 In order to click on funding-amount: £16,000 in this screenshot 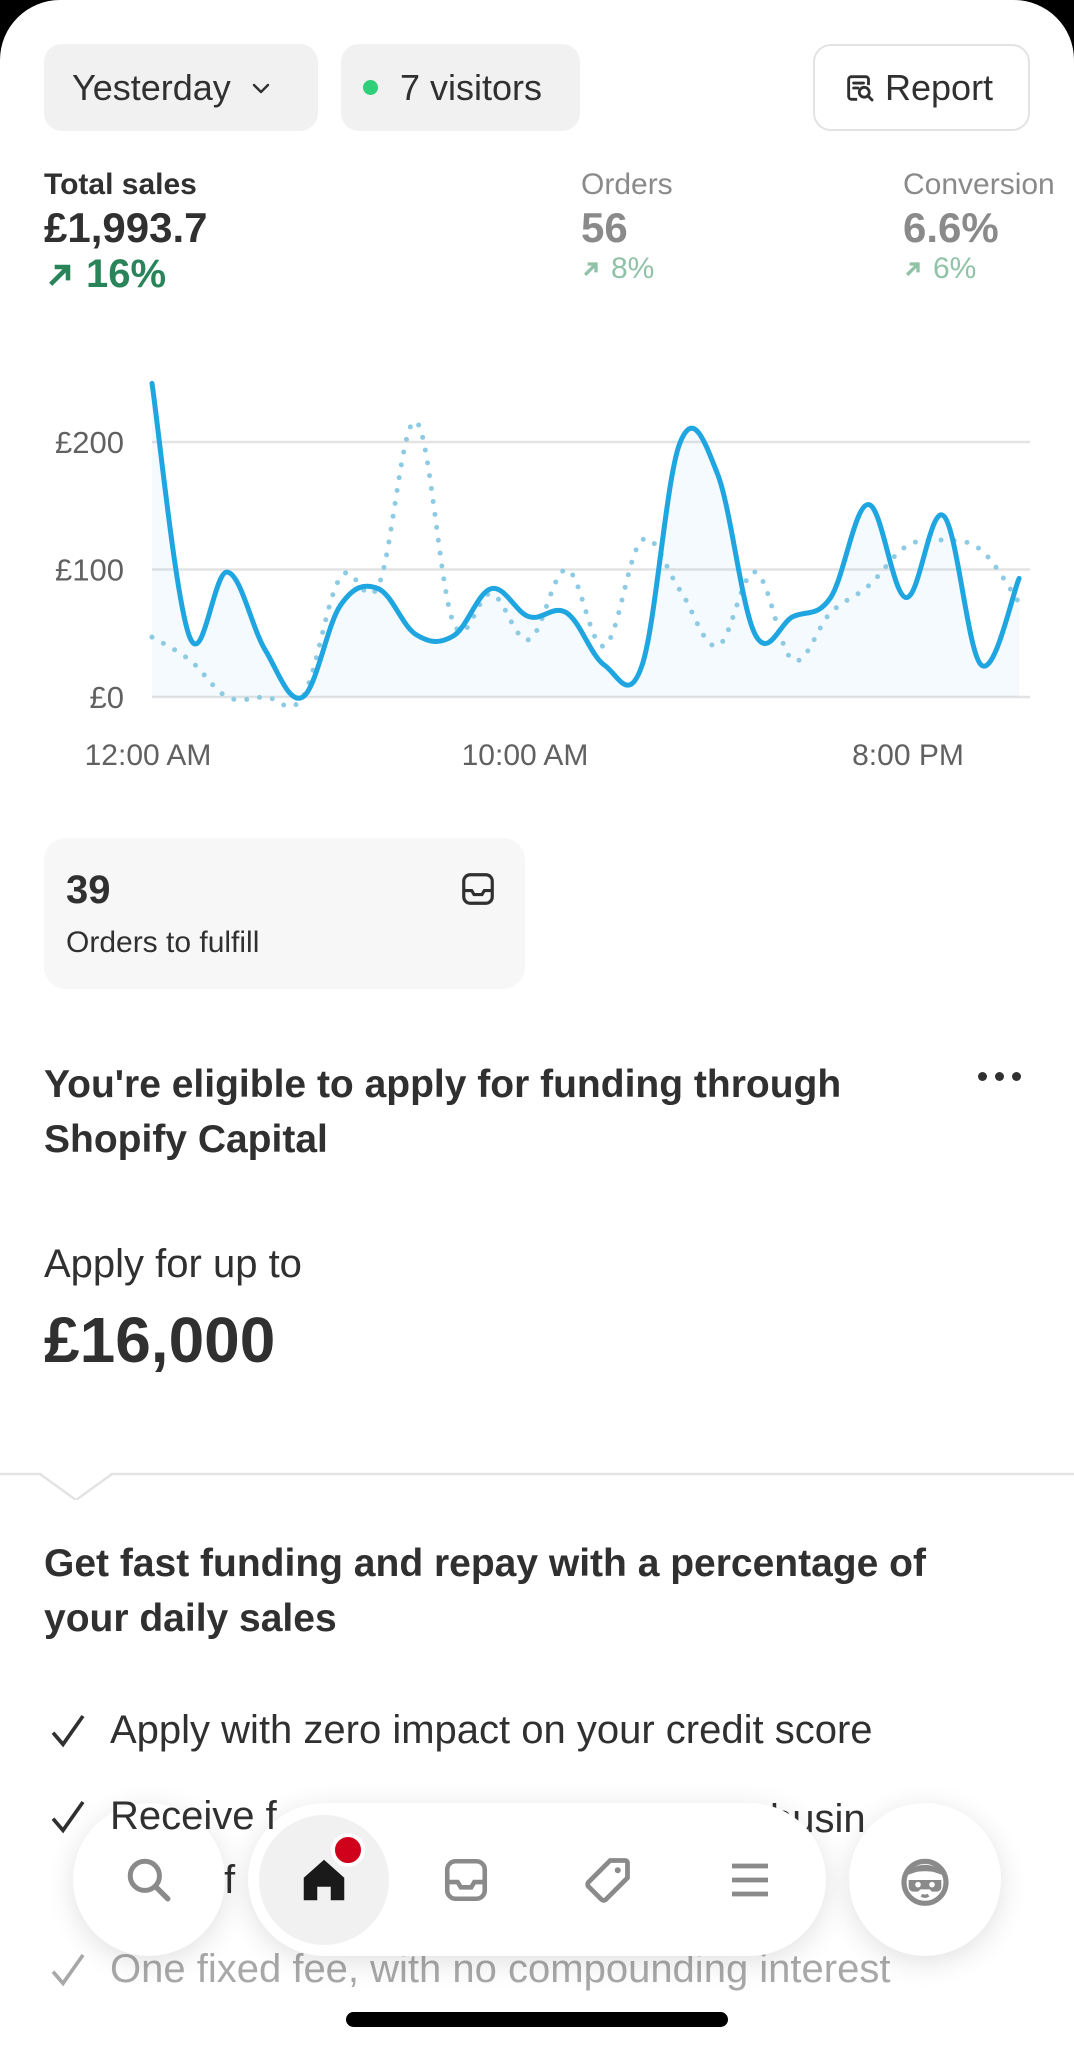, I will do `click(160, 1340)`.